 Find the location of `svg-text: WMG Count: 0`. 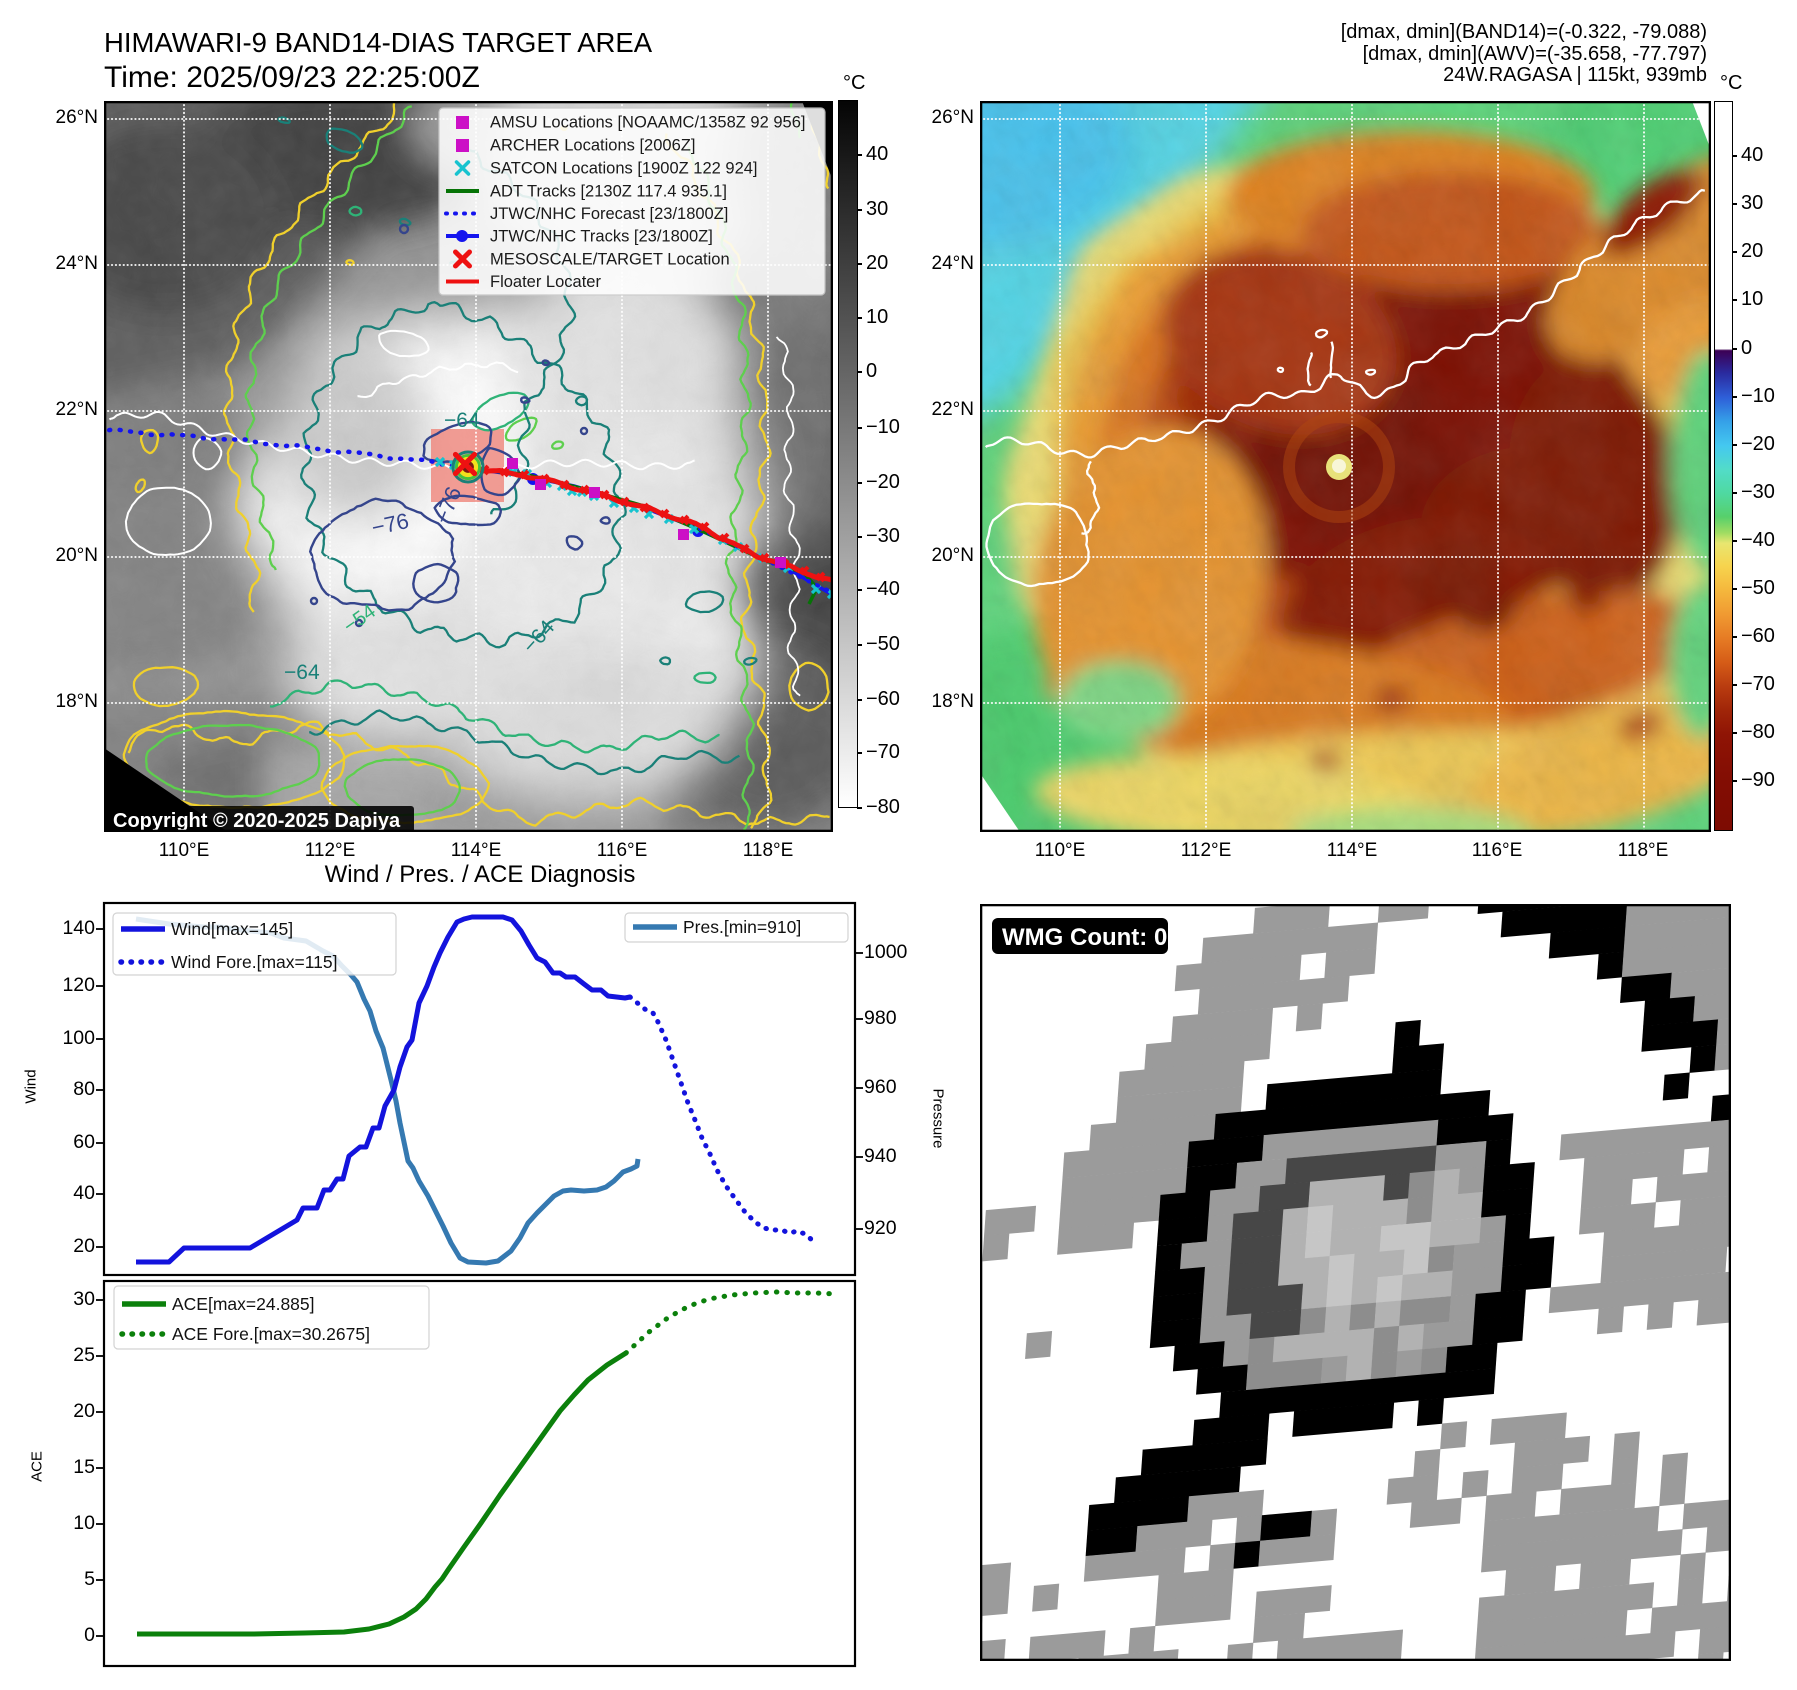

svg-text: WMG Count: 0 is located at coordinates (1084, 937).